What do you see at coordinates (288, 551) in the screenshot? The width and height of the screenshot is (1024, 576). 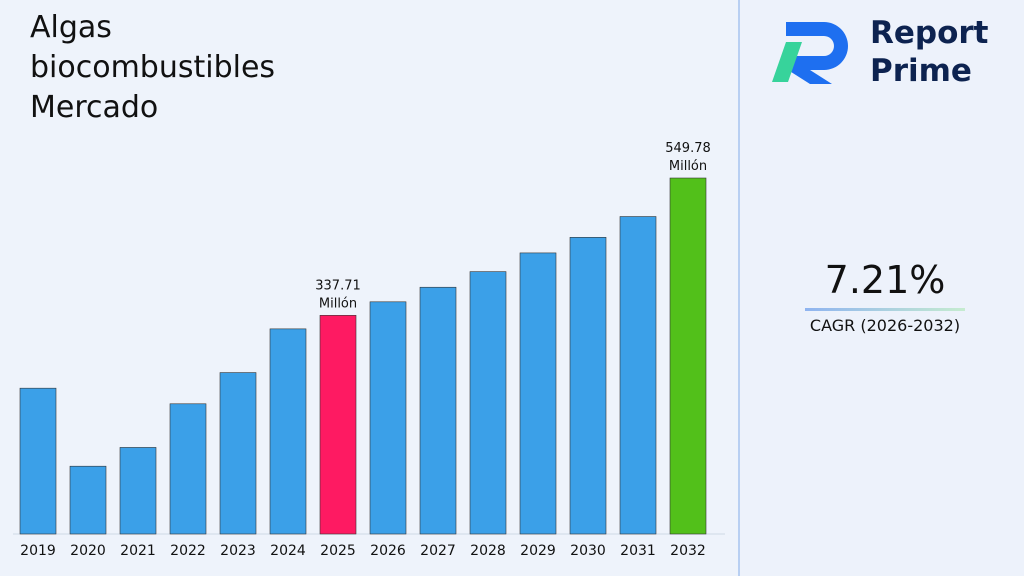 I see `x-tick-label: 2024` at bounding box center [288, 551].